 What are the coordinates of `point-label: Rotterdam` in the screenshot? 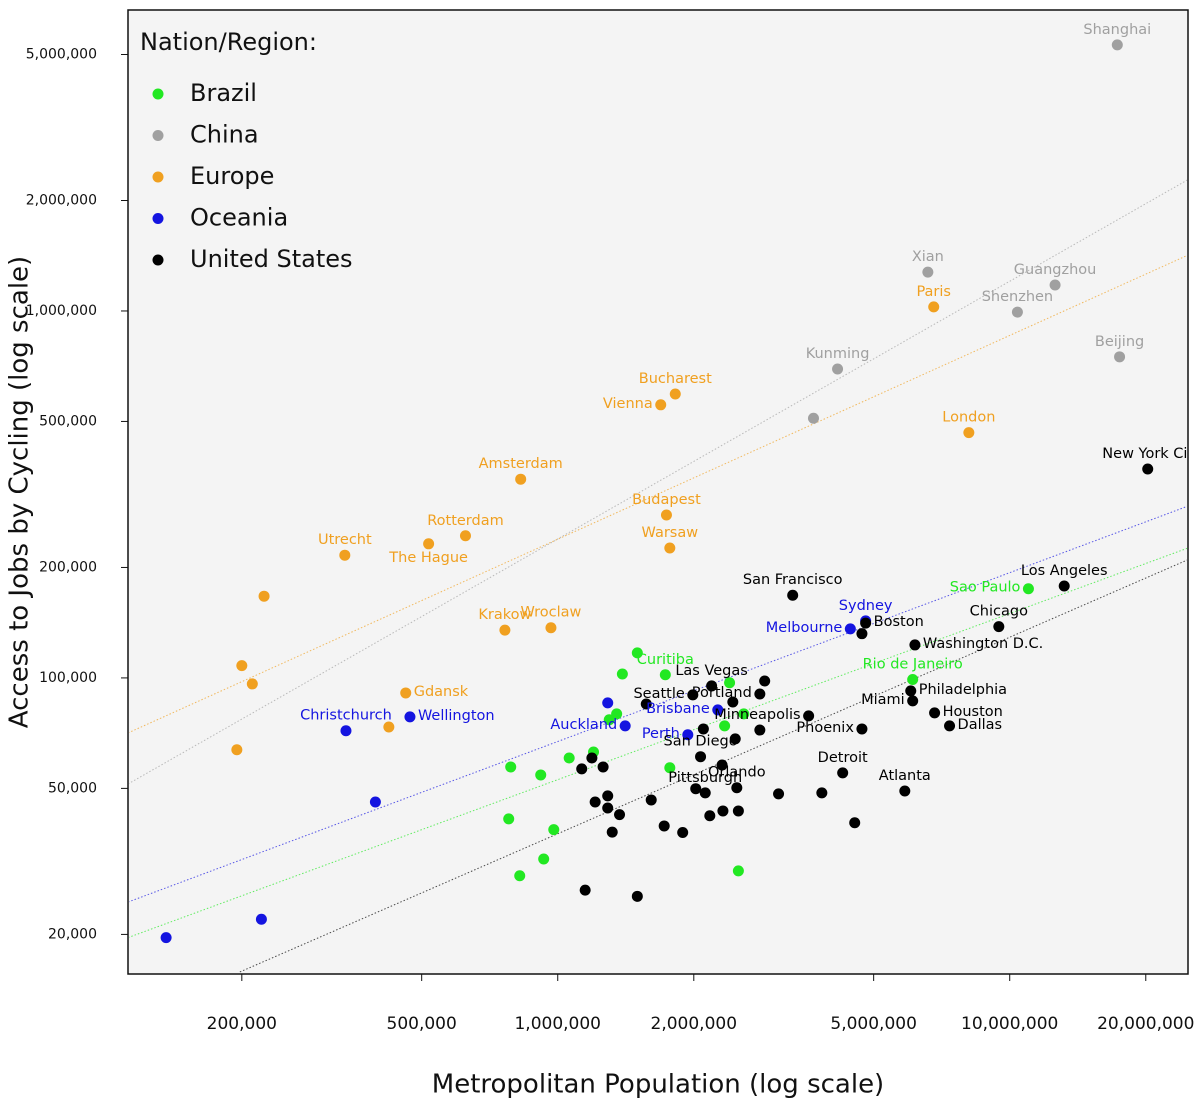 It's located at (465, 521).